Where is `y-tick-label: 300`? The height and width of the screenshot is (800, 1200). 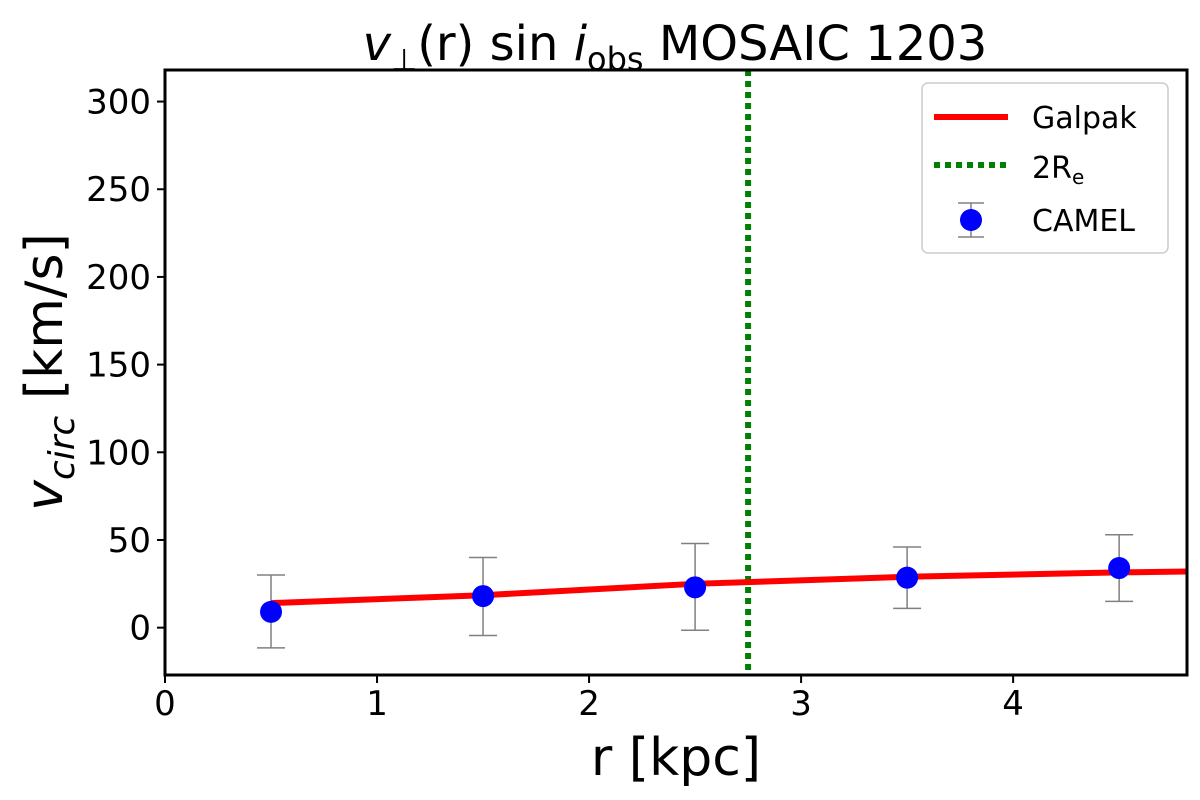 y-tick-label: 300 is located at coordinates (118, 103).